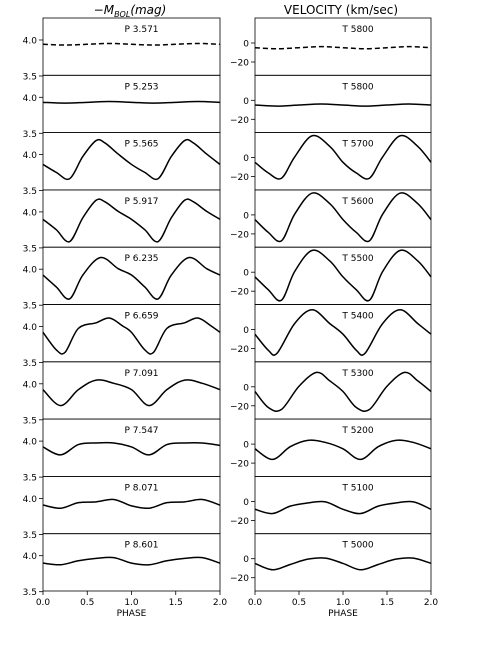 This screenshot has height=655, width=479. What do you see at coordinates (357, 546) in the screenshot?
I see `panel-label: T 5000` at bounding box center [357, 546].